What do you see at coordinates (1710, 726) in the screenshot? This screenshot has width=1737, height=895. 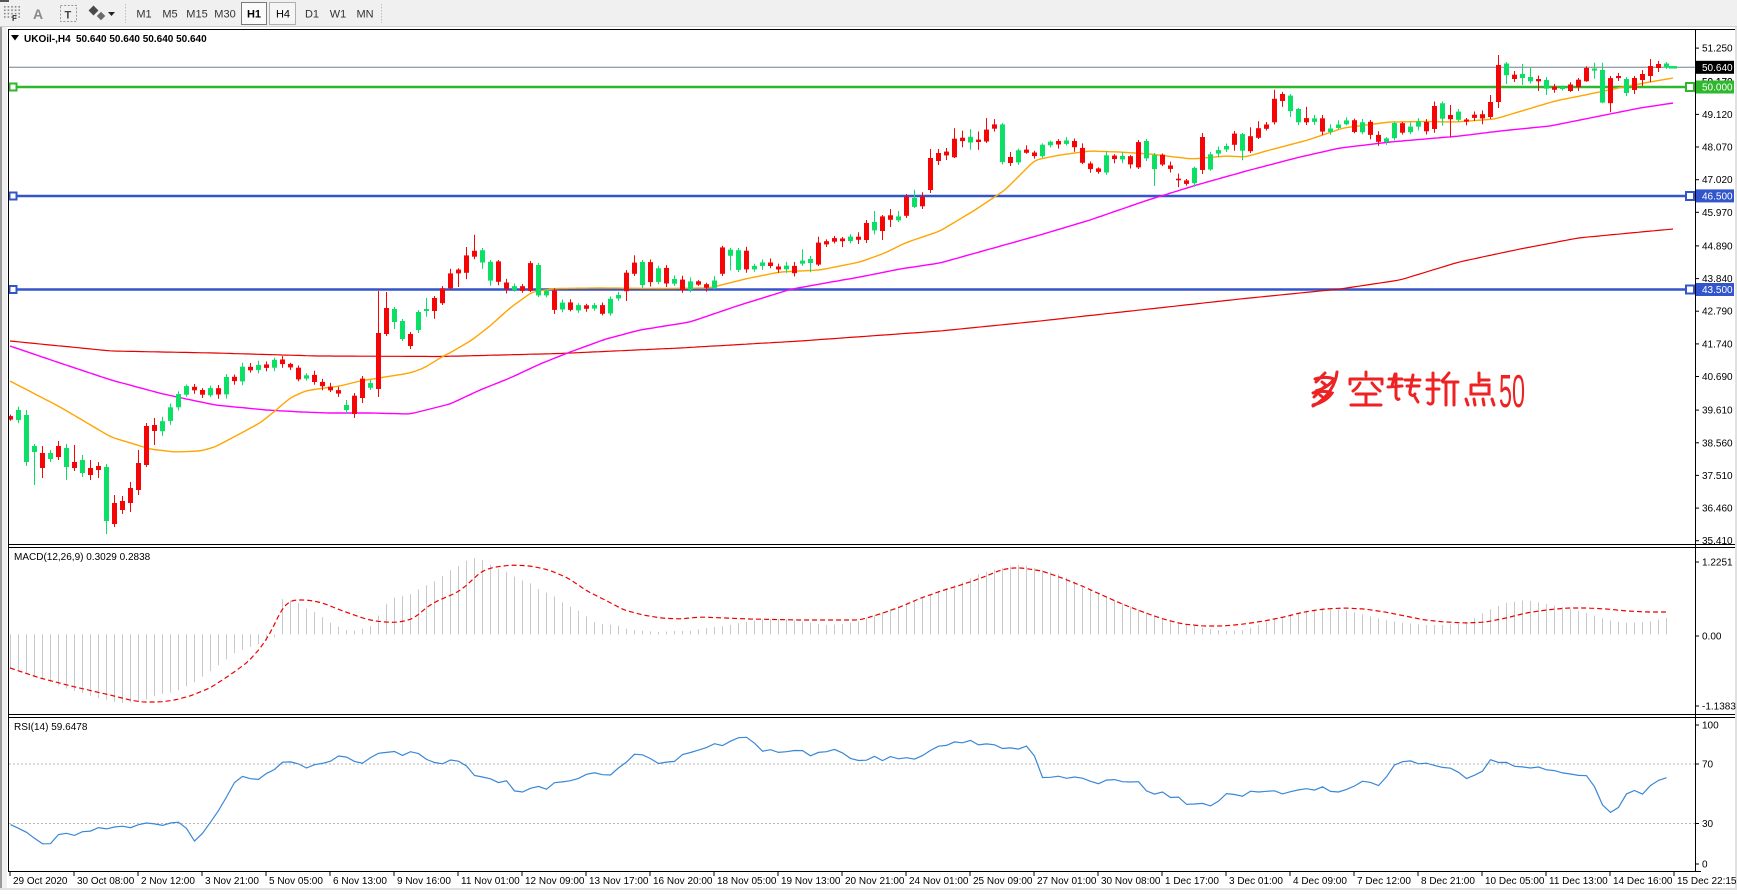 I see `svg-text: 100` at bounding box center [1710, 726].